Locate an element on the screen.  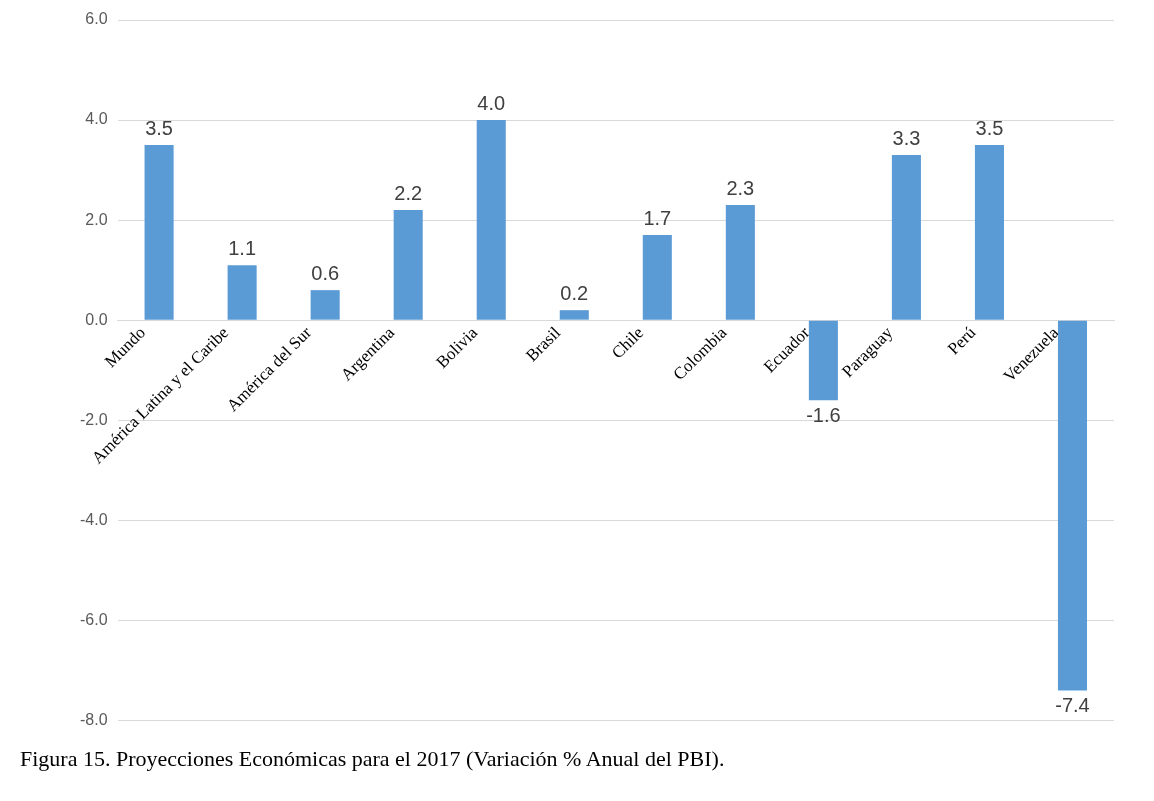
text: Figura 15. Proyecciones Económicas para el 2017 (Variación % Anual del PBI). is located at coordinates (373, 759).